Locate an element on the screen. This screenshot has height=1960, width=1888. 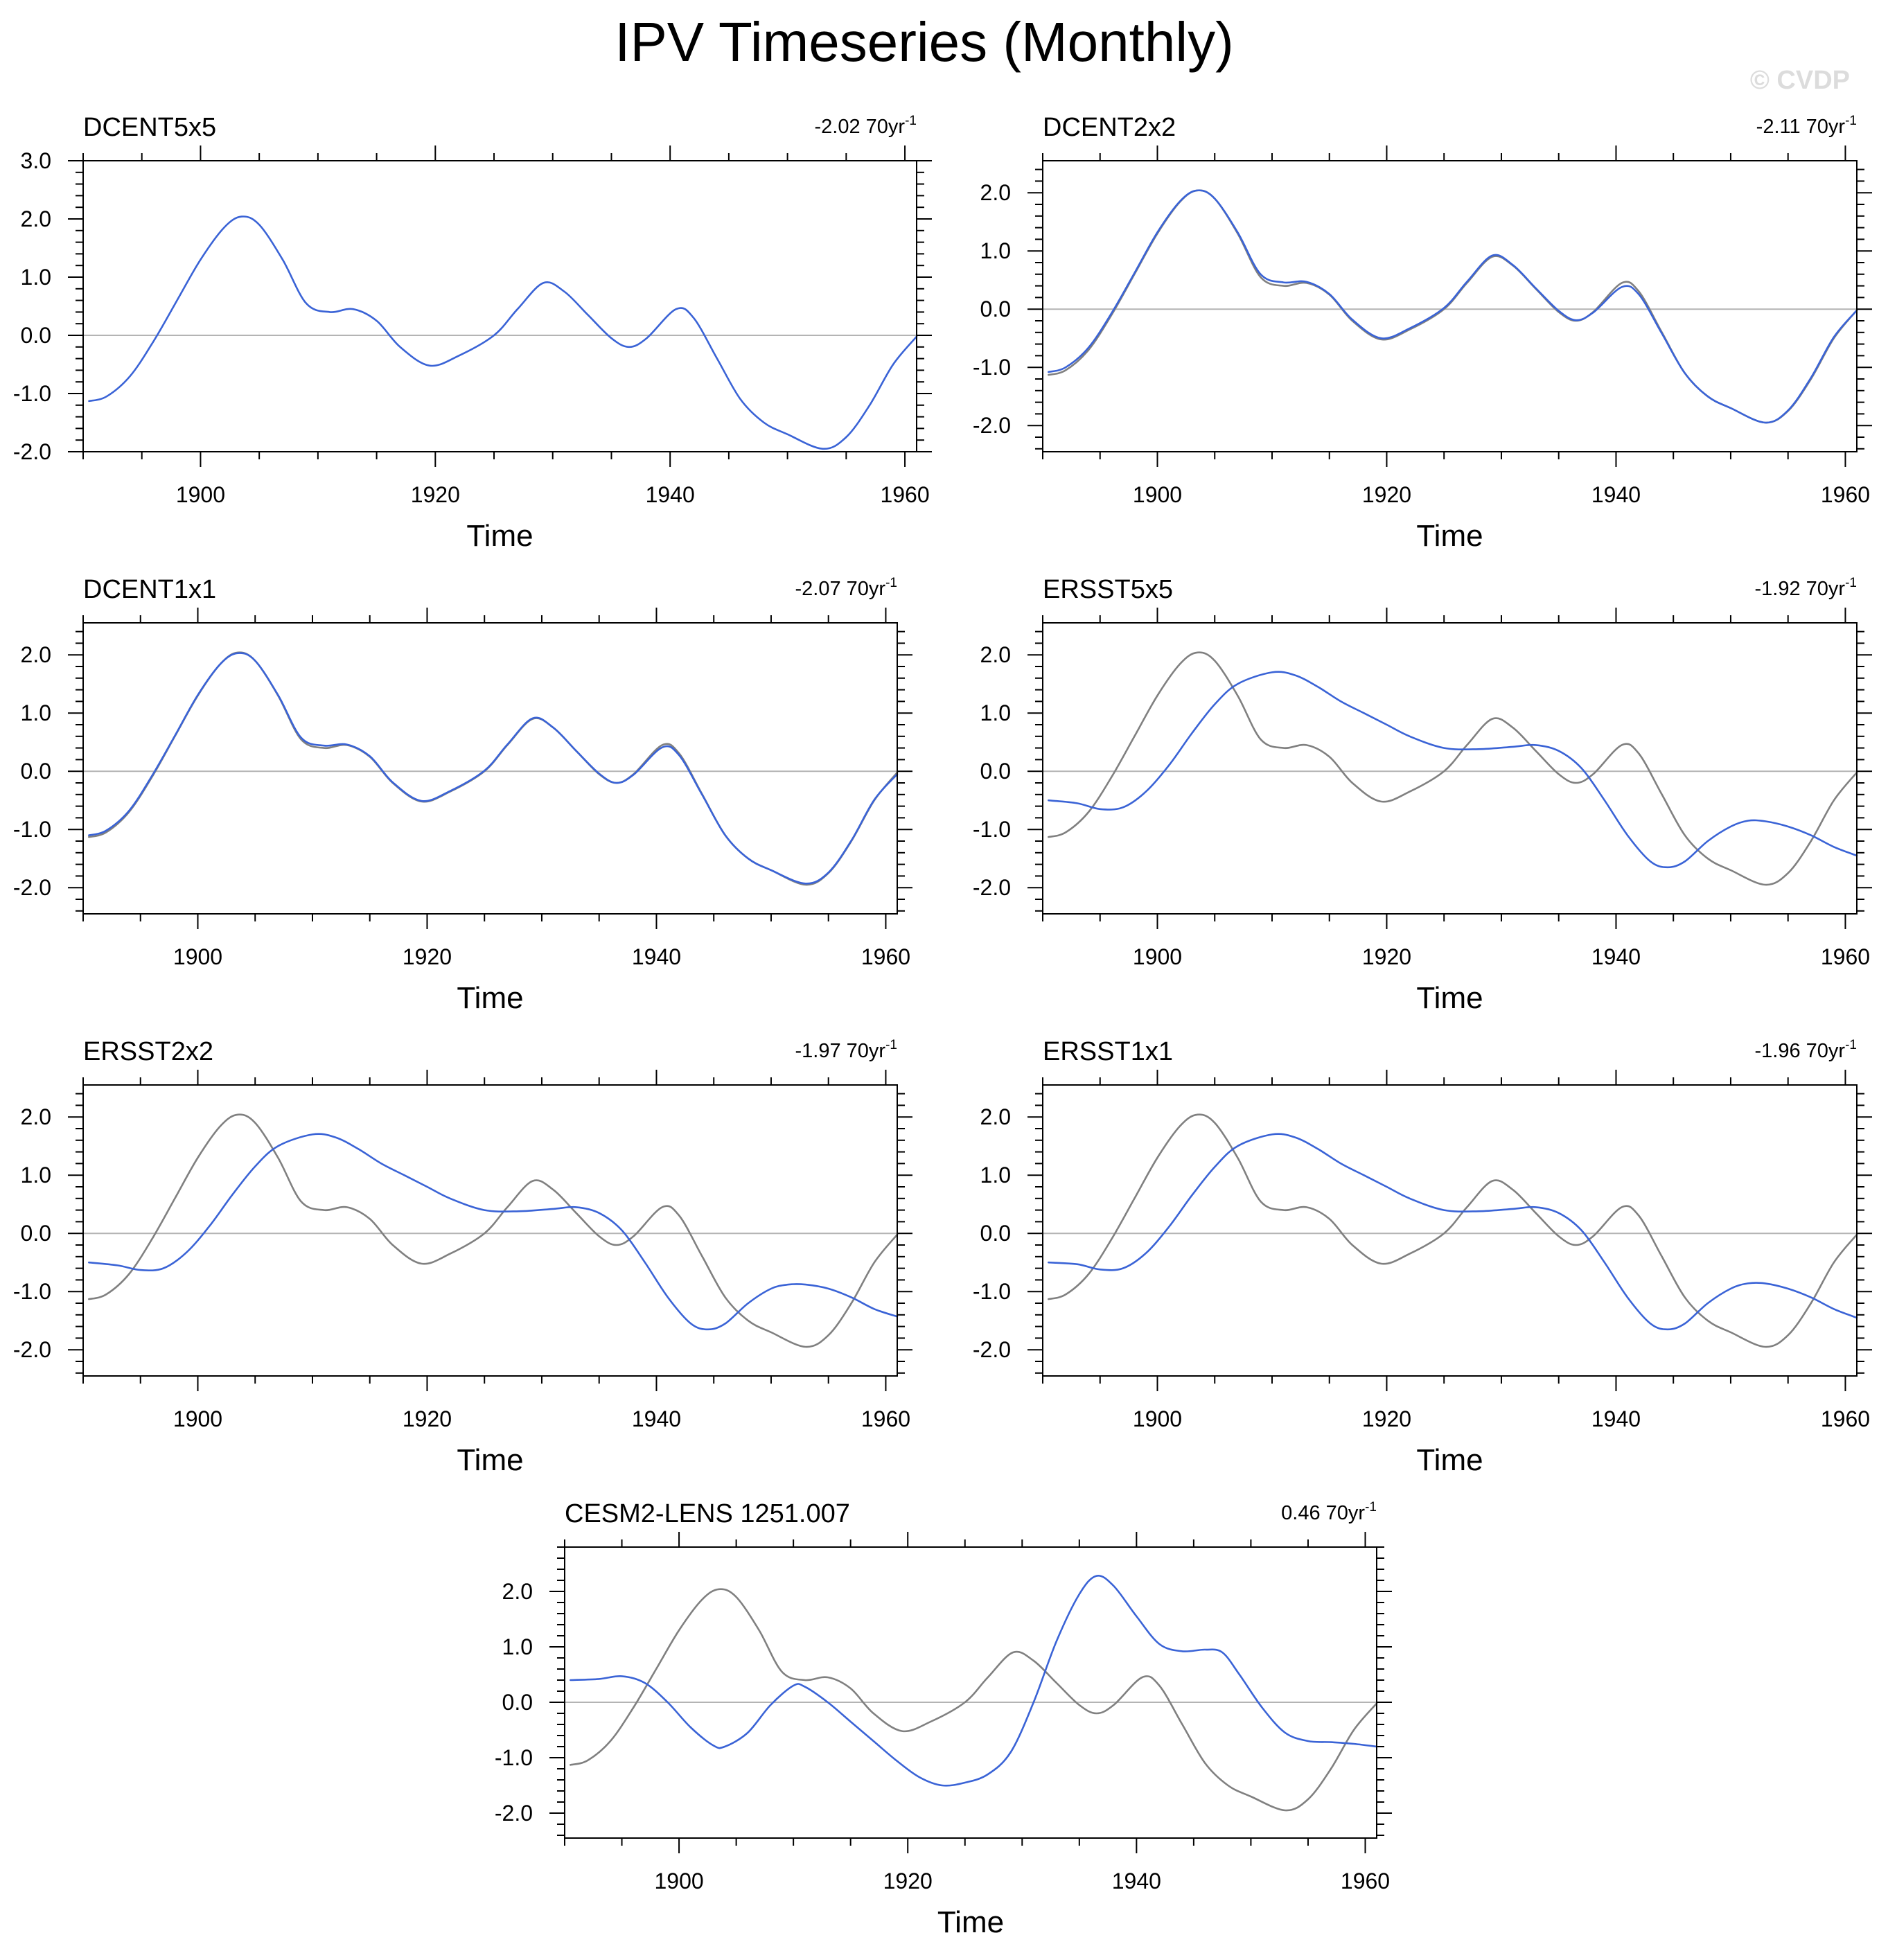
trend-value: -2.02 70yr is located at coordinates (861, 127).